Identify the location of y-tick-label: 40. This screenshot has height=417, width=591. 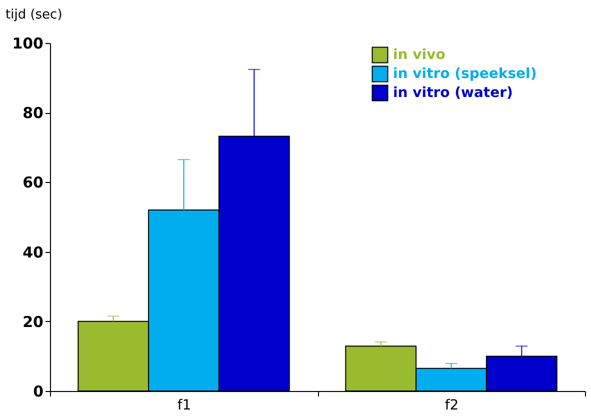
(33, 252).